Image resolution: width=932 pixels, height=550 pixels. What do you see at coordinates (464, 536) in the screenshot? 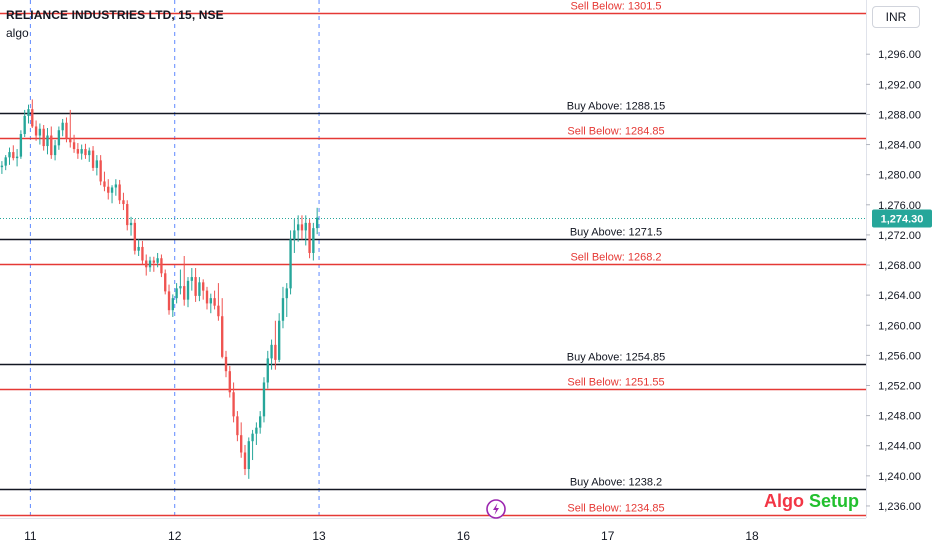
I see `x-tick-label-3: 16` at bounding box center [464, 536].